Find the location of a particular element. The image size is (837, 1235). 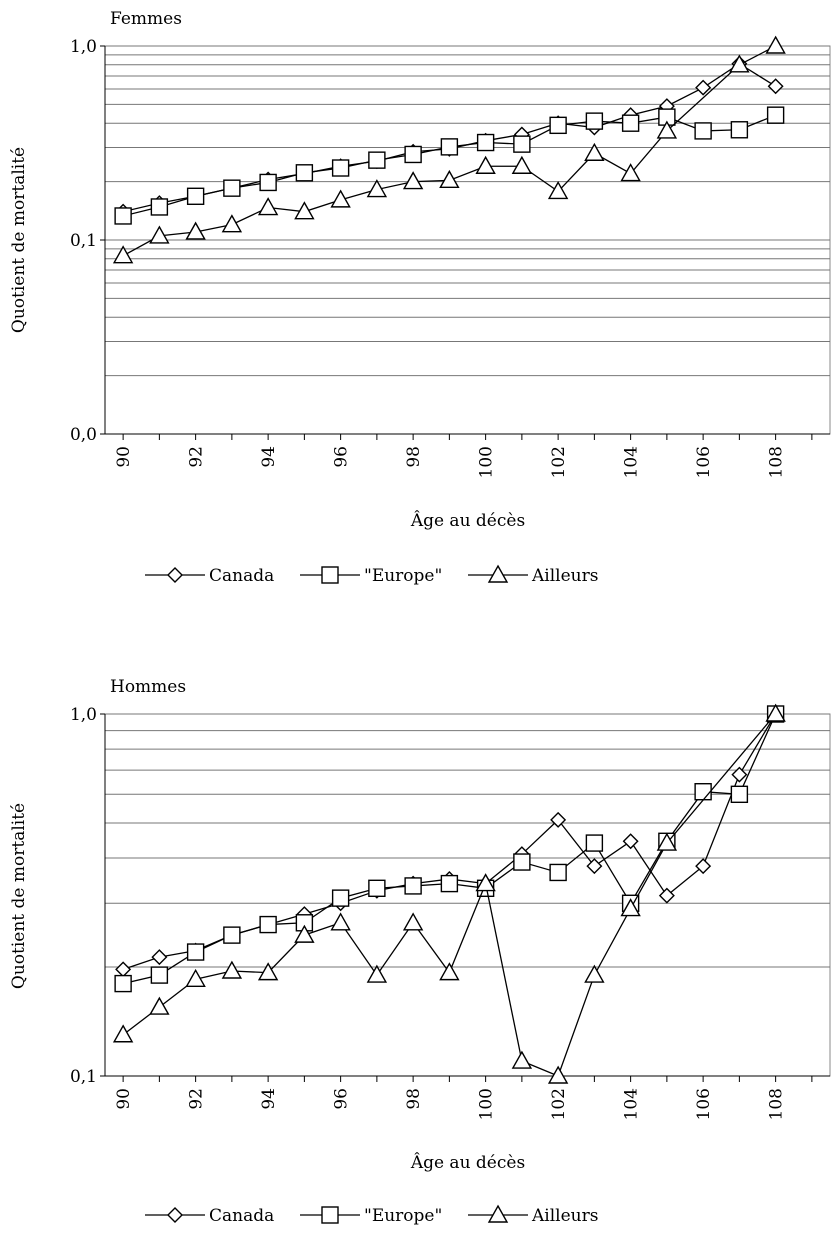

chart-title: Femmes is located at coordinates (146, 19).